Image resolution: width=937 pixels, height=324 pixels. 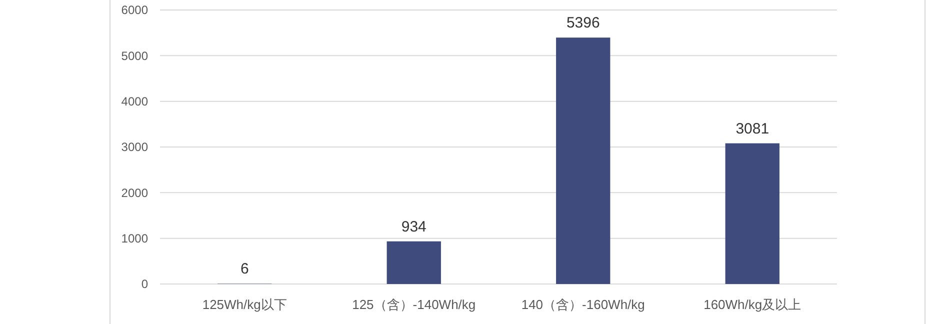 I want to click on y-tick-label: 6000, so click(x=134, y=10).